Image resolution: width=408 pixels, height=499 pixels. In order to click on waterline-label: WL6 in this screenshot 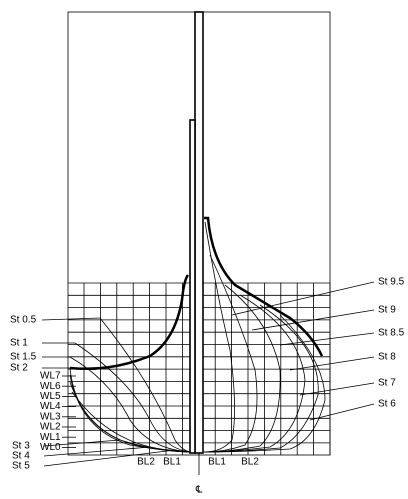, I will do `click(50, 386)`.